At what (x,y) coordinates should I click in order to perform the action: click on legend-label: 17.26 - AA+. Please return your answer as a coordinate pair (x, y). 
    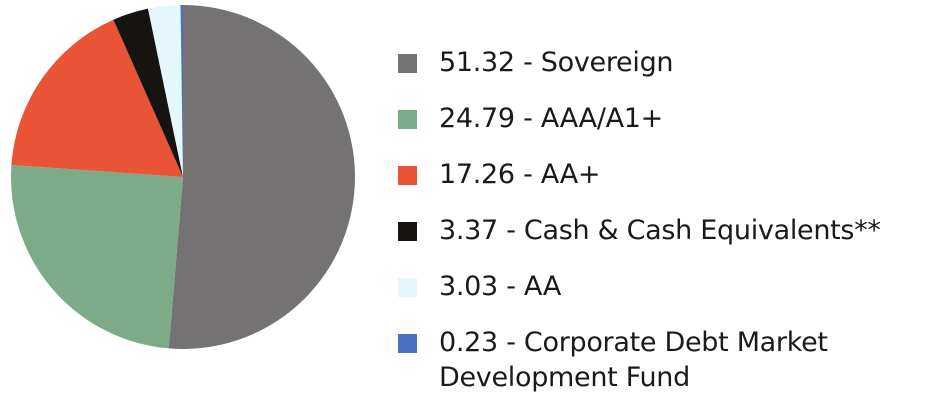
    Looking at the image, I should click on (520, 174).